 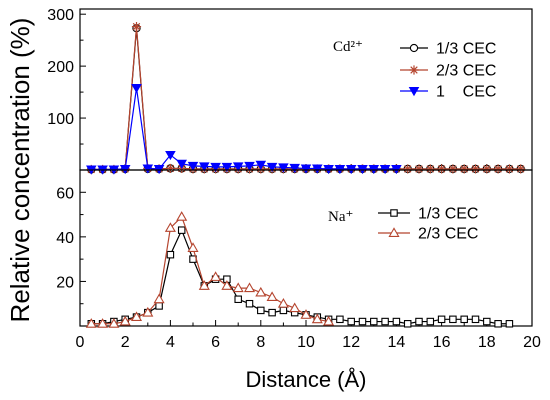 What do you see at coordinates (532, 342) in the screenshot?
I see `x-tick-label: 20` at bounding box center [532, 342].